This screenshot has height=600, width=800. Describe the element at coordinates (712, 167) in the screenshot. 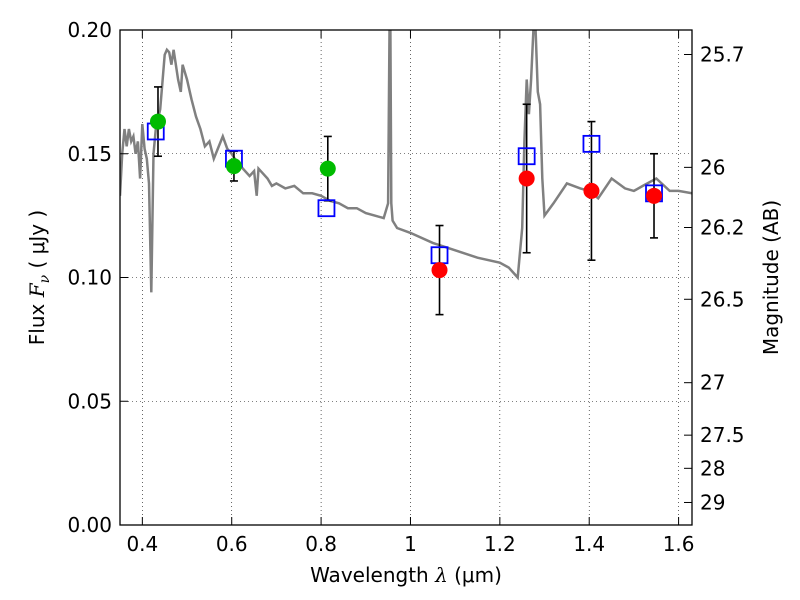

I see `right-tick-label: 26` at that location.